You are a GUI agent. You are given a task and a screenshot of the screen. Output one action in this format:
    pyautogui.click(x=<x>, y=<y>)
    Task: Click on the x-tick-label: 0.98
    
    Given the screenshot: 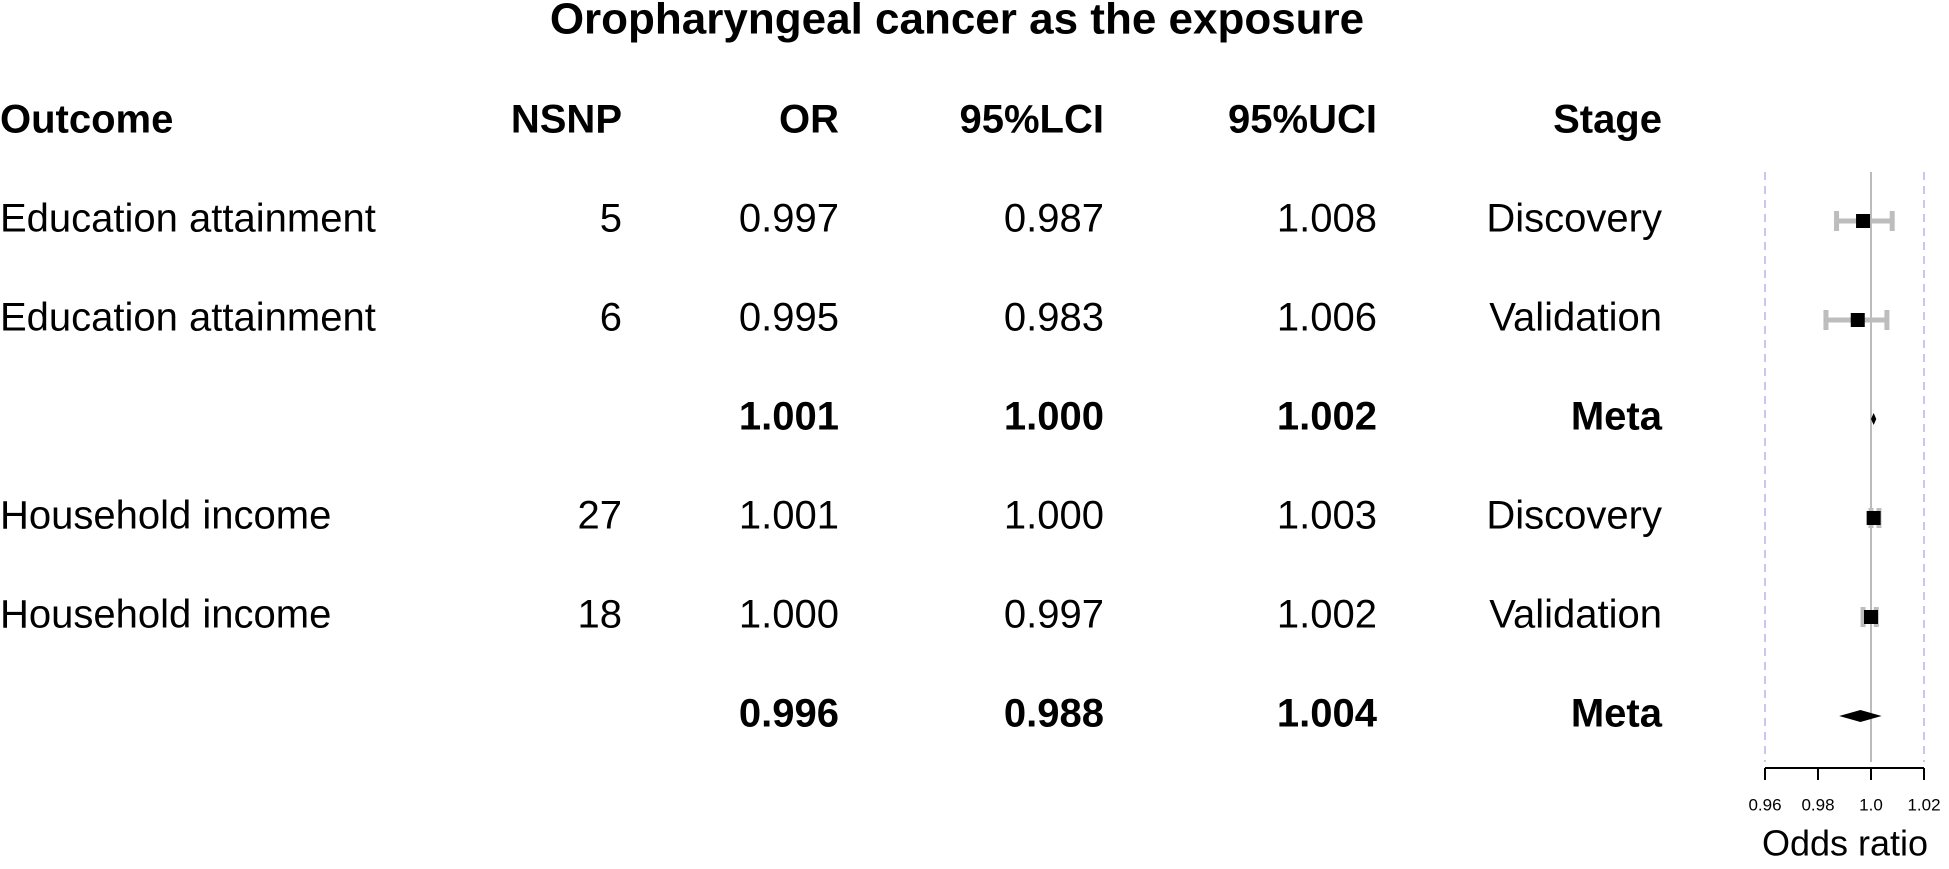 What is the action you would take?
    pyautogui.click(x=1817, y=804)
    